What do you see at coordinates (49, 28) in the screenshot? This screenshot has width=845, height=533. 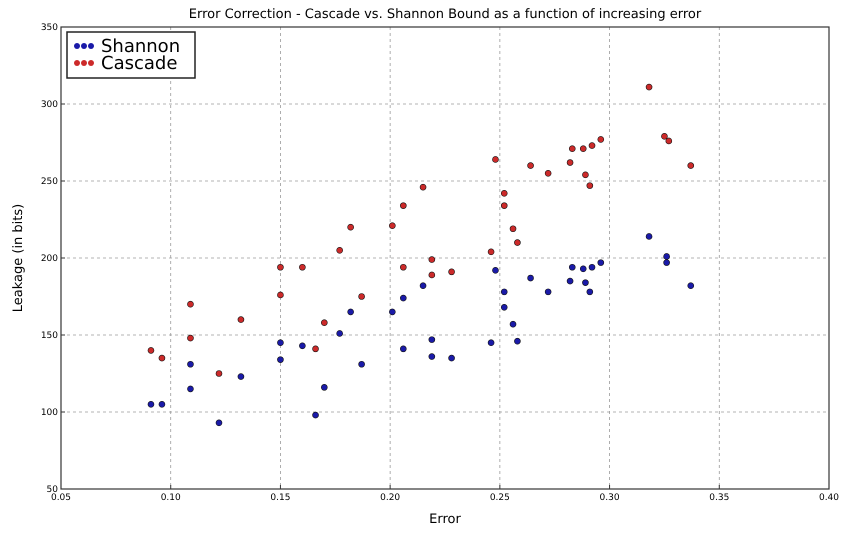 I see `y-tick-label: 350` at bounding box center [49, 28].